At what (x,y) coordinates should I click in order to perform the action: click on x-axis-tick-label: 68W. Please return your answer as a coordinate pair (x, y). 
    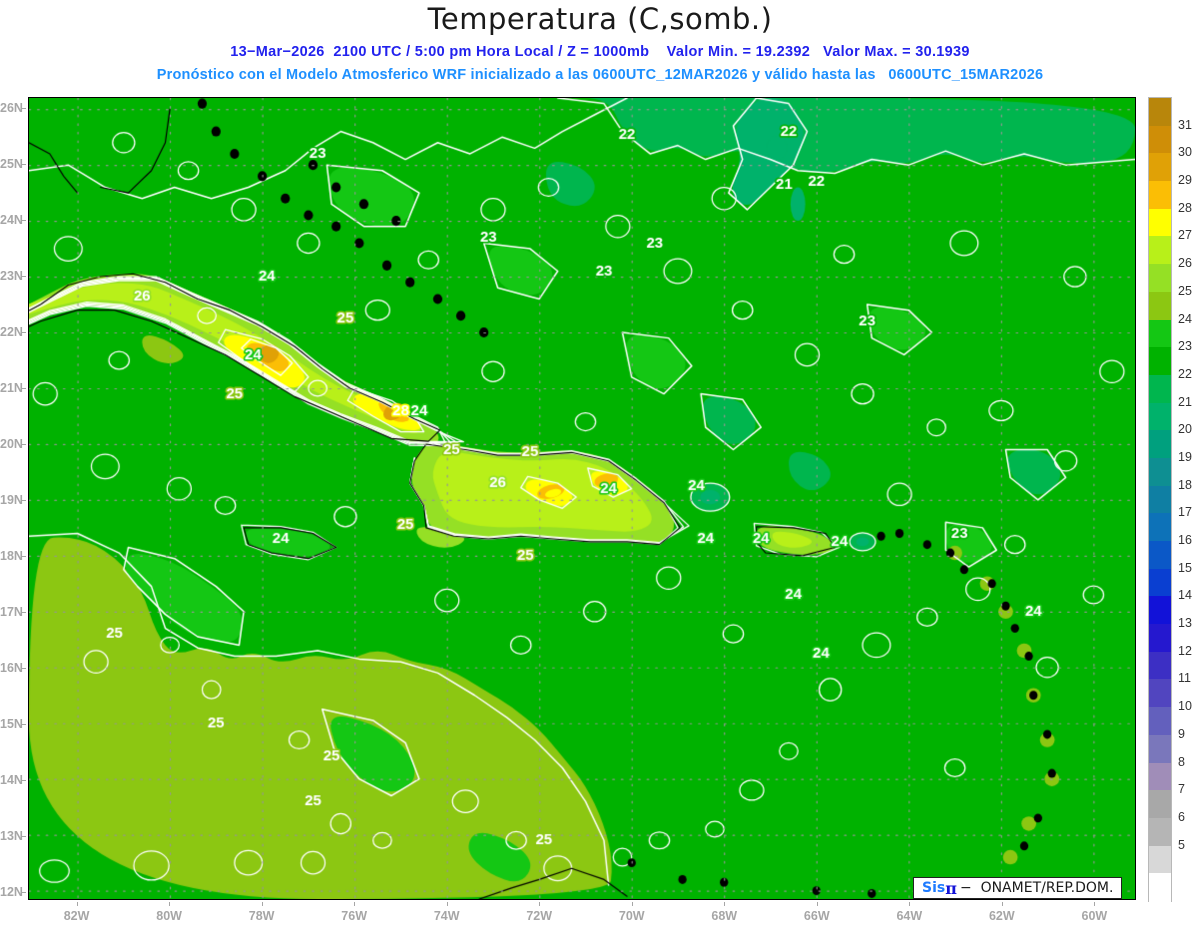
    Looking at the image, I should click on (724, 916).